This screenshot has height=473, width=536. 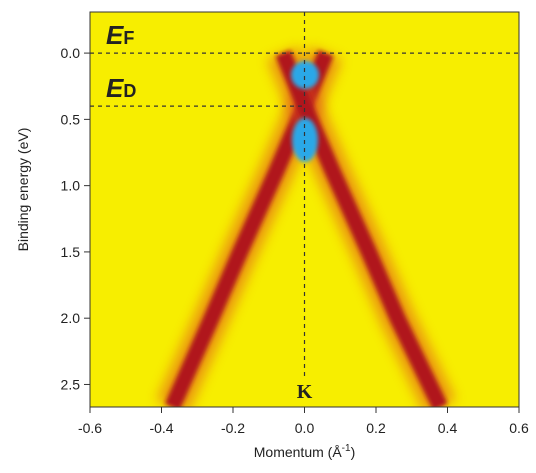 What do you see at coordinates (71, 252) in the screenshot?
I see `y-tick-label: 1.5` at bounding box center [71, 252].